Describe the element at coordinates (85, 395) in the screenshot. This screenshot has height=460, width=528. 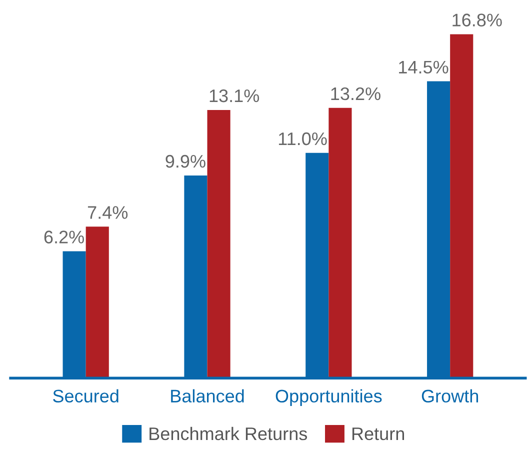
I see `x-tick-label: Secured` at that location.